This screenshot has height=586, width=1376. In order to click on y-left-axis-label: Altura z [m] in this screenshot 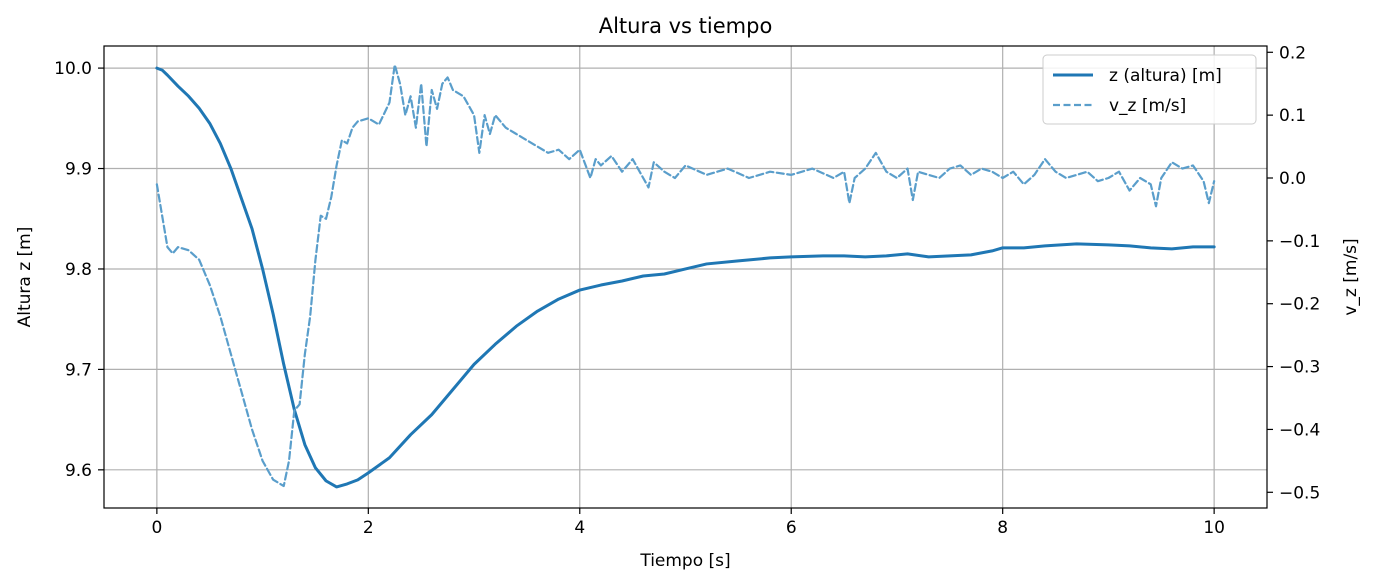, I will do `click(25, 277)`.